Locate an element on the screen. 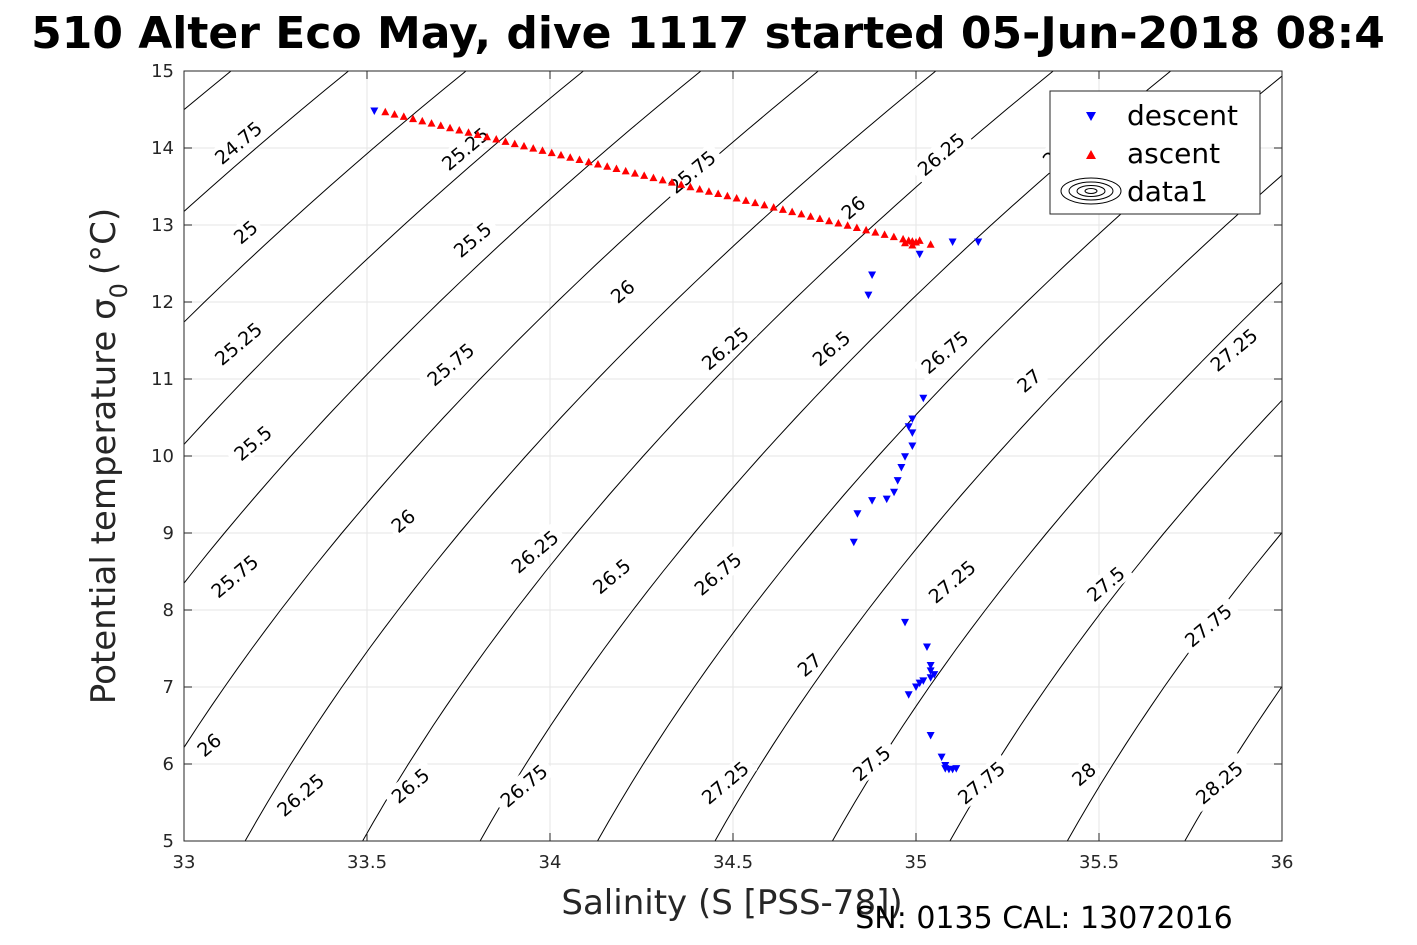 The width and height of the screenshot is (1417, 945). legend: descent ascent data1 is located at coordinates (1155, 152).